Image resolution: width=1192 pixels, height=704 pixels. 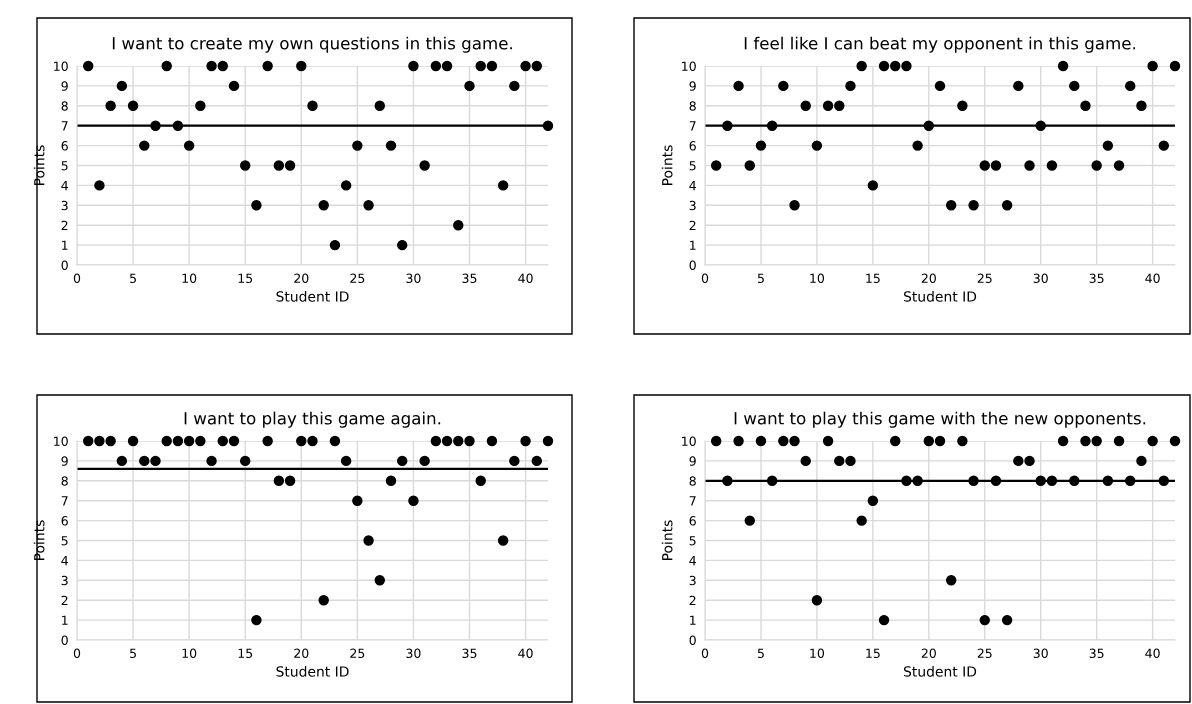 I want to click on x-tick-label: 30, so click(x=413, y=278).